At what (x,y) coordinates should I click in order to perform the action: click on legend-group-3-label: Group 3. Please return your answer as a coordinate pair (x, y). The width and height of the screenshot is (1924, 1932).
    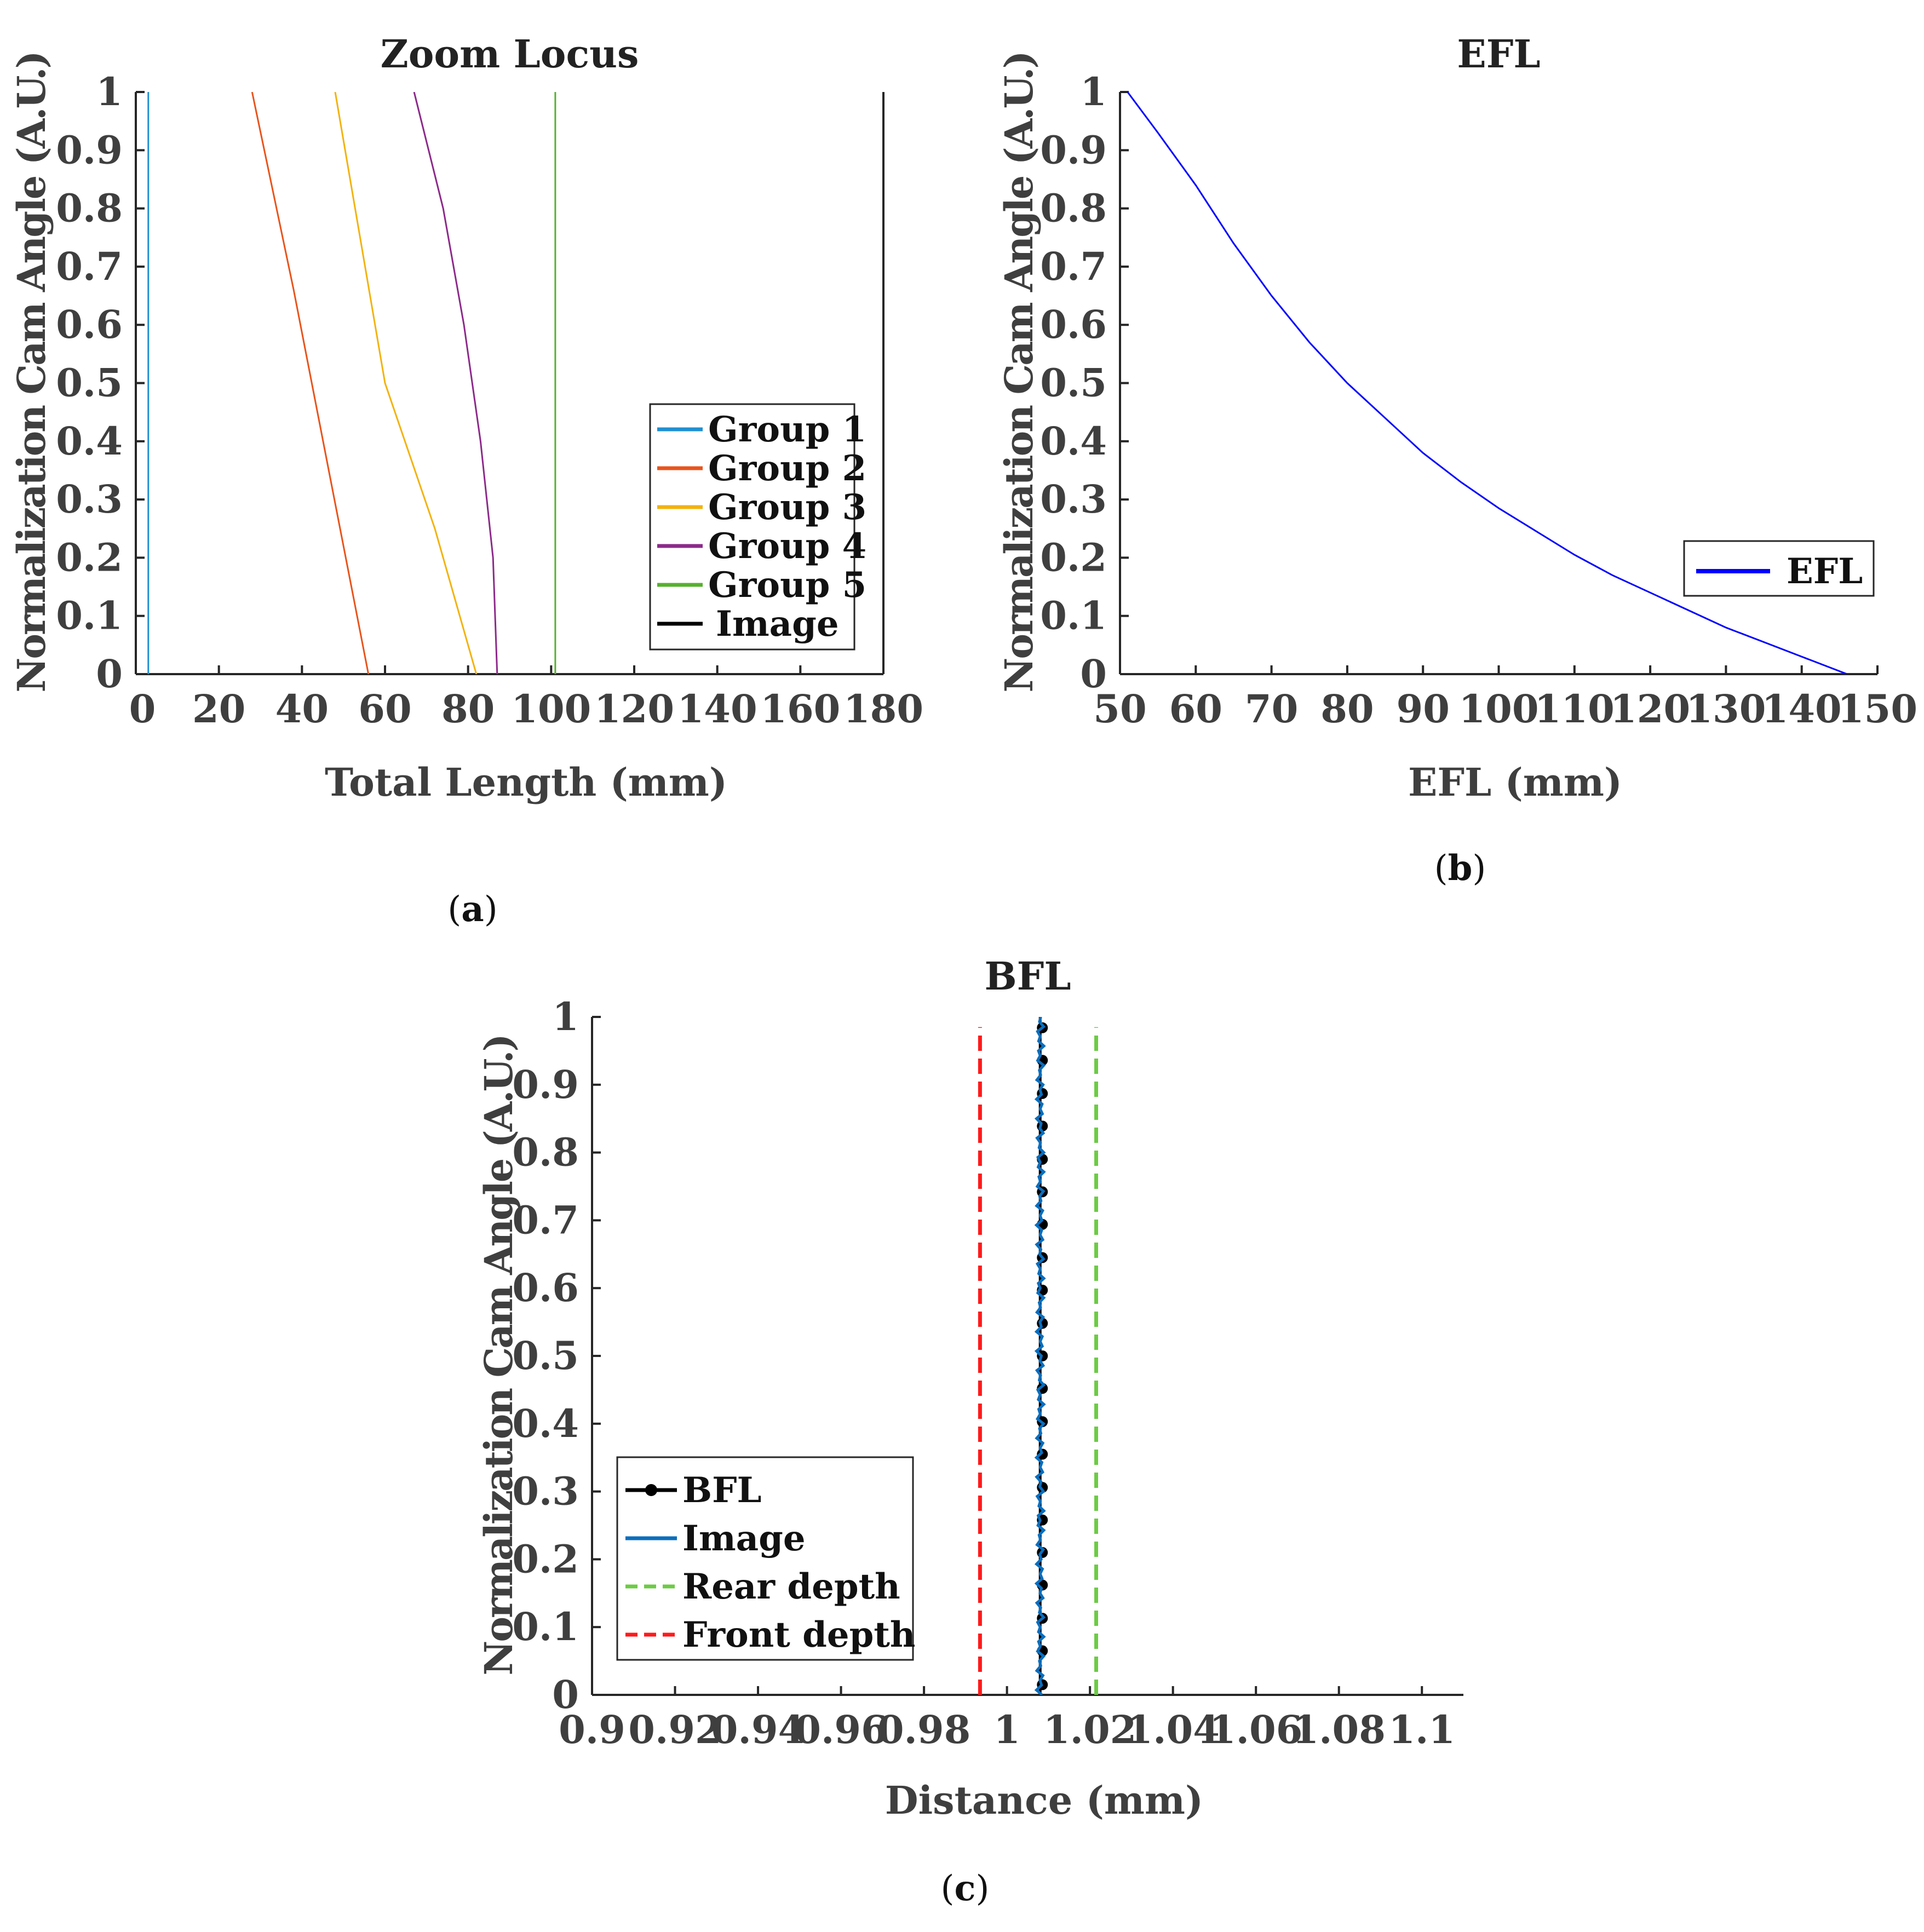
    Looking at the image, I should click on (787, 507).